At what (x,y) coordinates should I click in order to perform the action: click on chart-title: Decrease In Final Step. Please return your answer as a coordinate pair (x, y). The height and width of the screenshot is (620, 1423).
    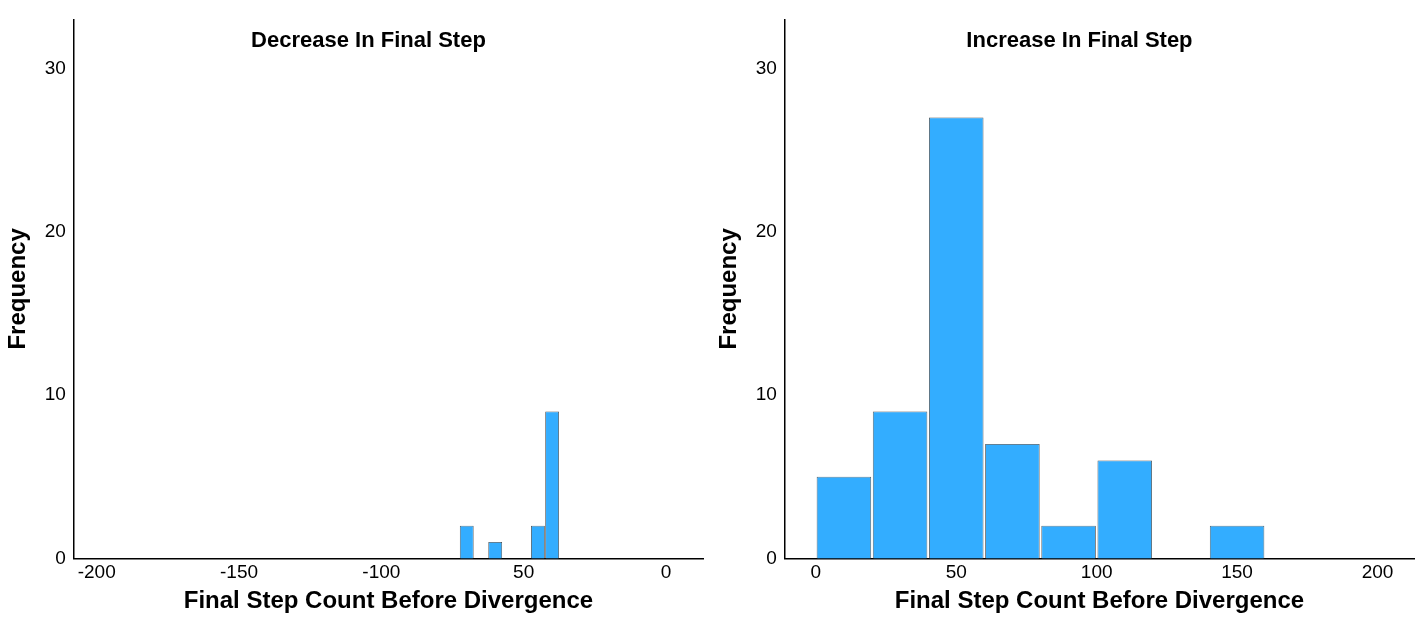
    Looking at the image, I should click on (368, 40).